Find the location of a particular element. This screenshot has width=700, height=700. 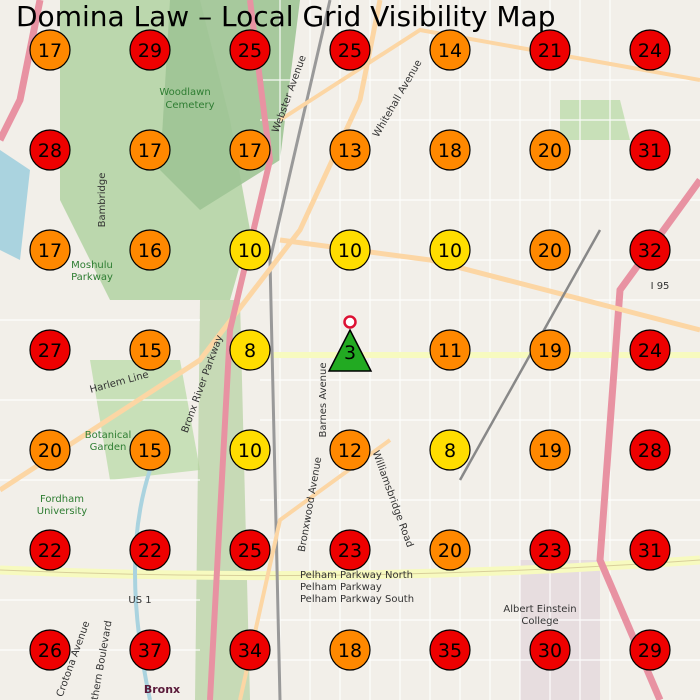

grid-marker: 11 is located at coordinates (450, 350).